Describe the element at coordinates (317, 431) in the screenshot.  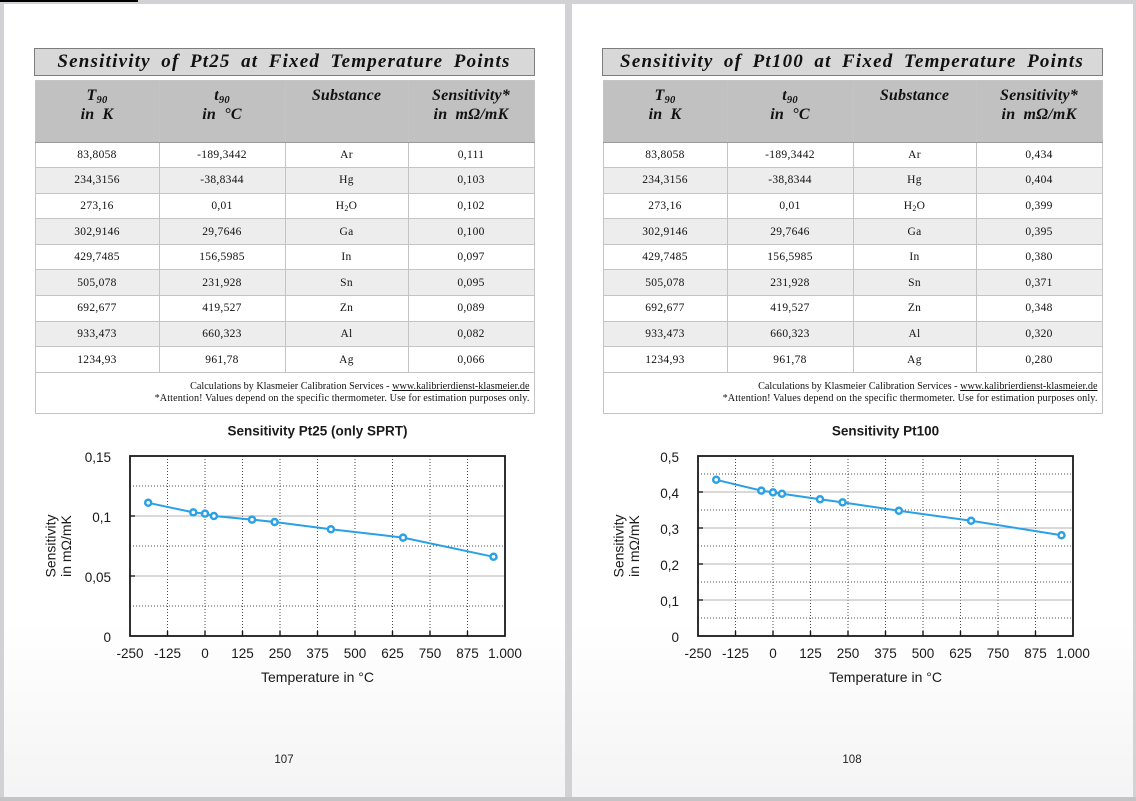
I see `svg-text: Sensitivity Pt25 (only SPRT)` at that location.